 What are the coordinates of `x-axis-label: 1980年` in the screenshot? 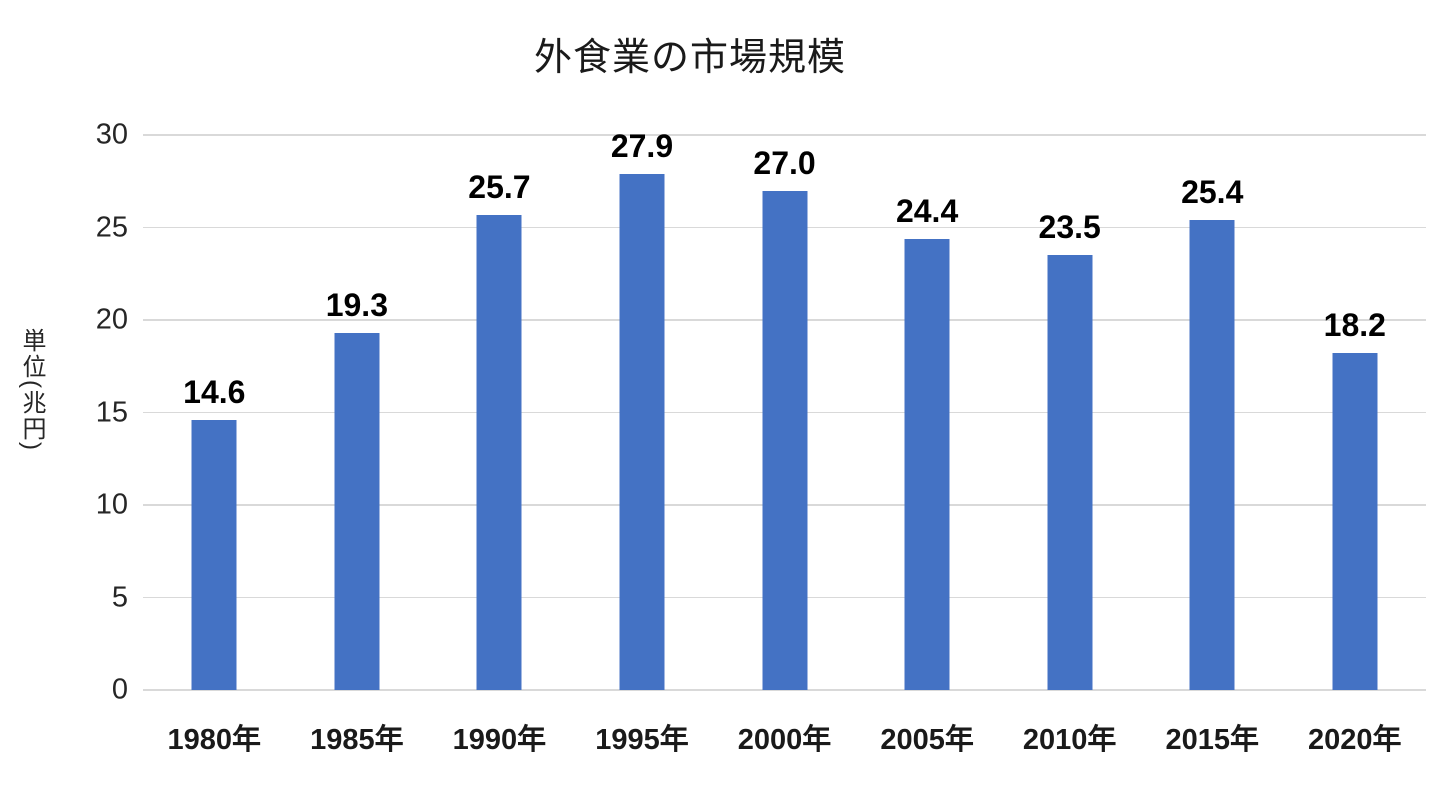 It's located at (214, 740).